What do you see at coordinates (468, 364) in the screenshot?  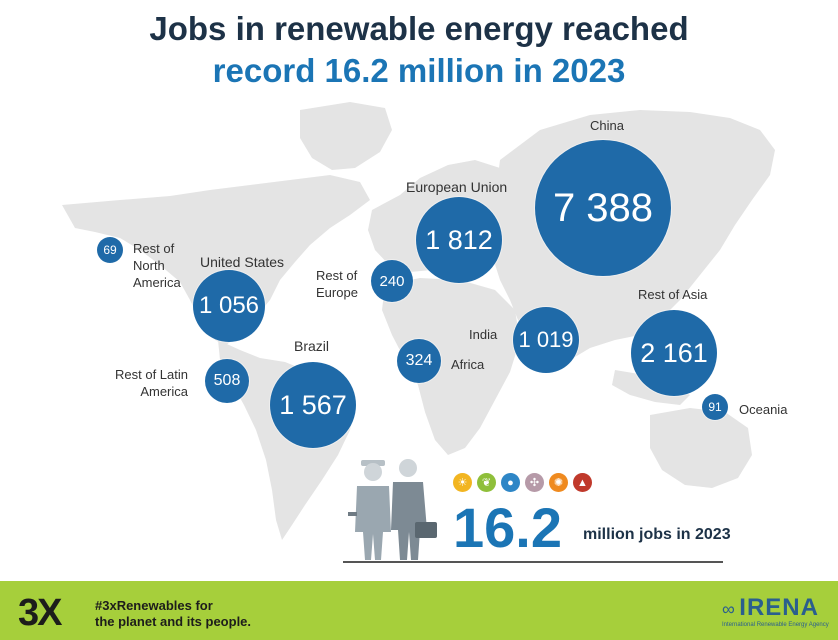 I see `label-africa: Africa` at bounding box center [468, 364].